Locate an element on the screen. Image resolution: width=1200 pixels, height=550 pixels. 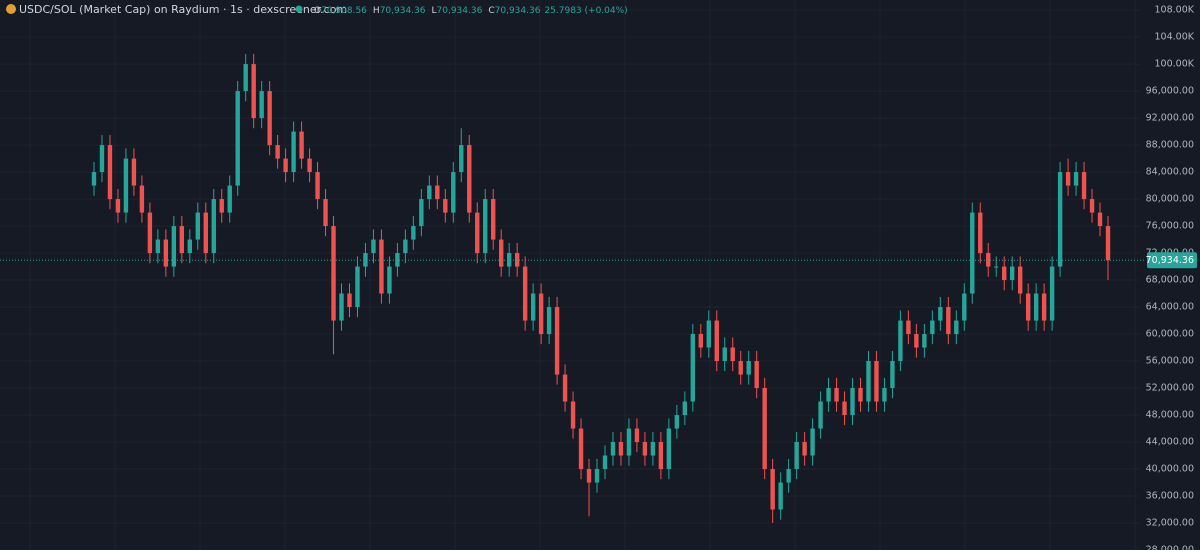
exchange-icon is located at coordinates (11, 9).